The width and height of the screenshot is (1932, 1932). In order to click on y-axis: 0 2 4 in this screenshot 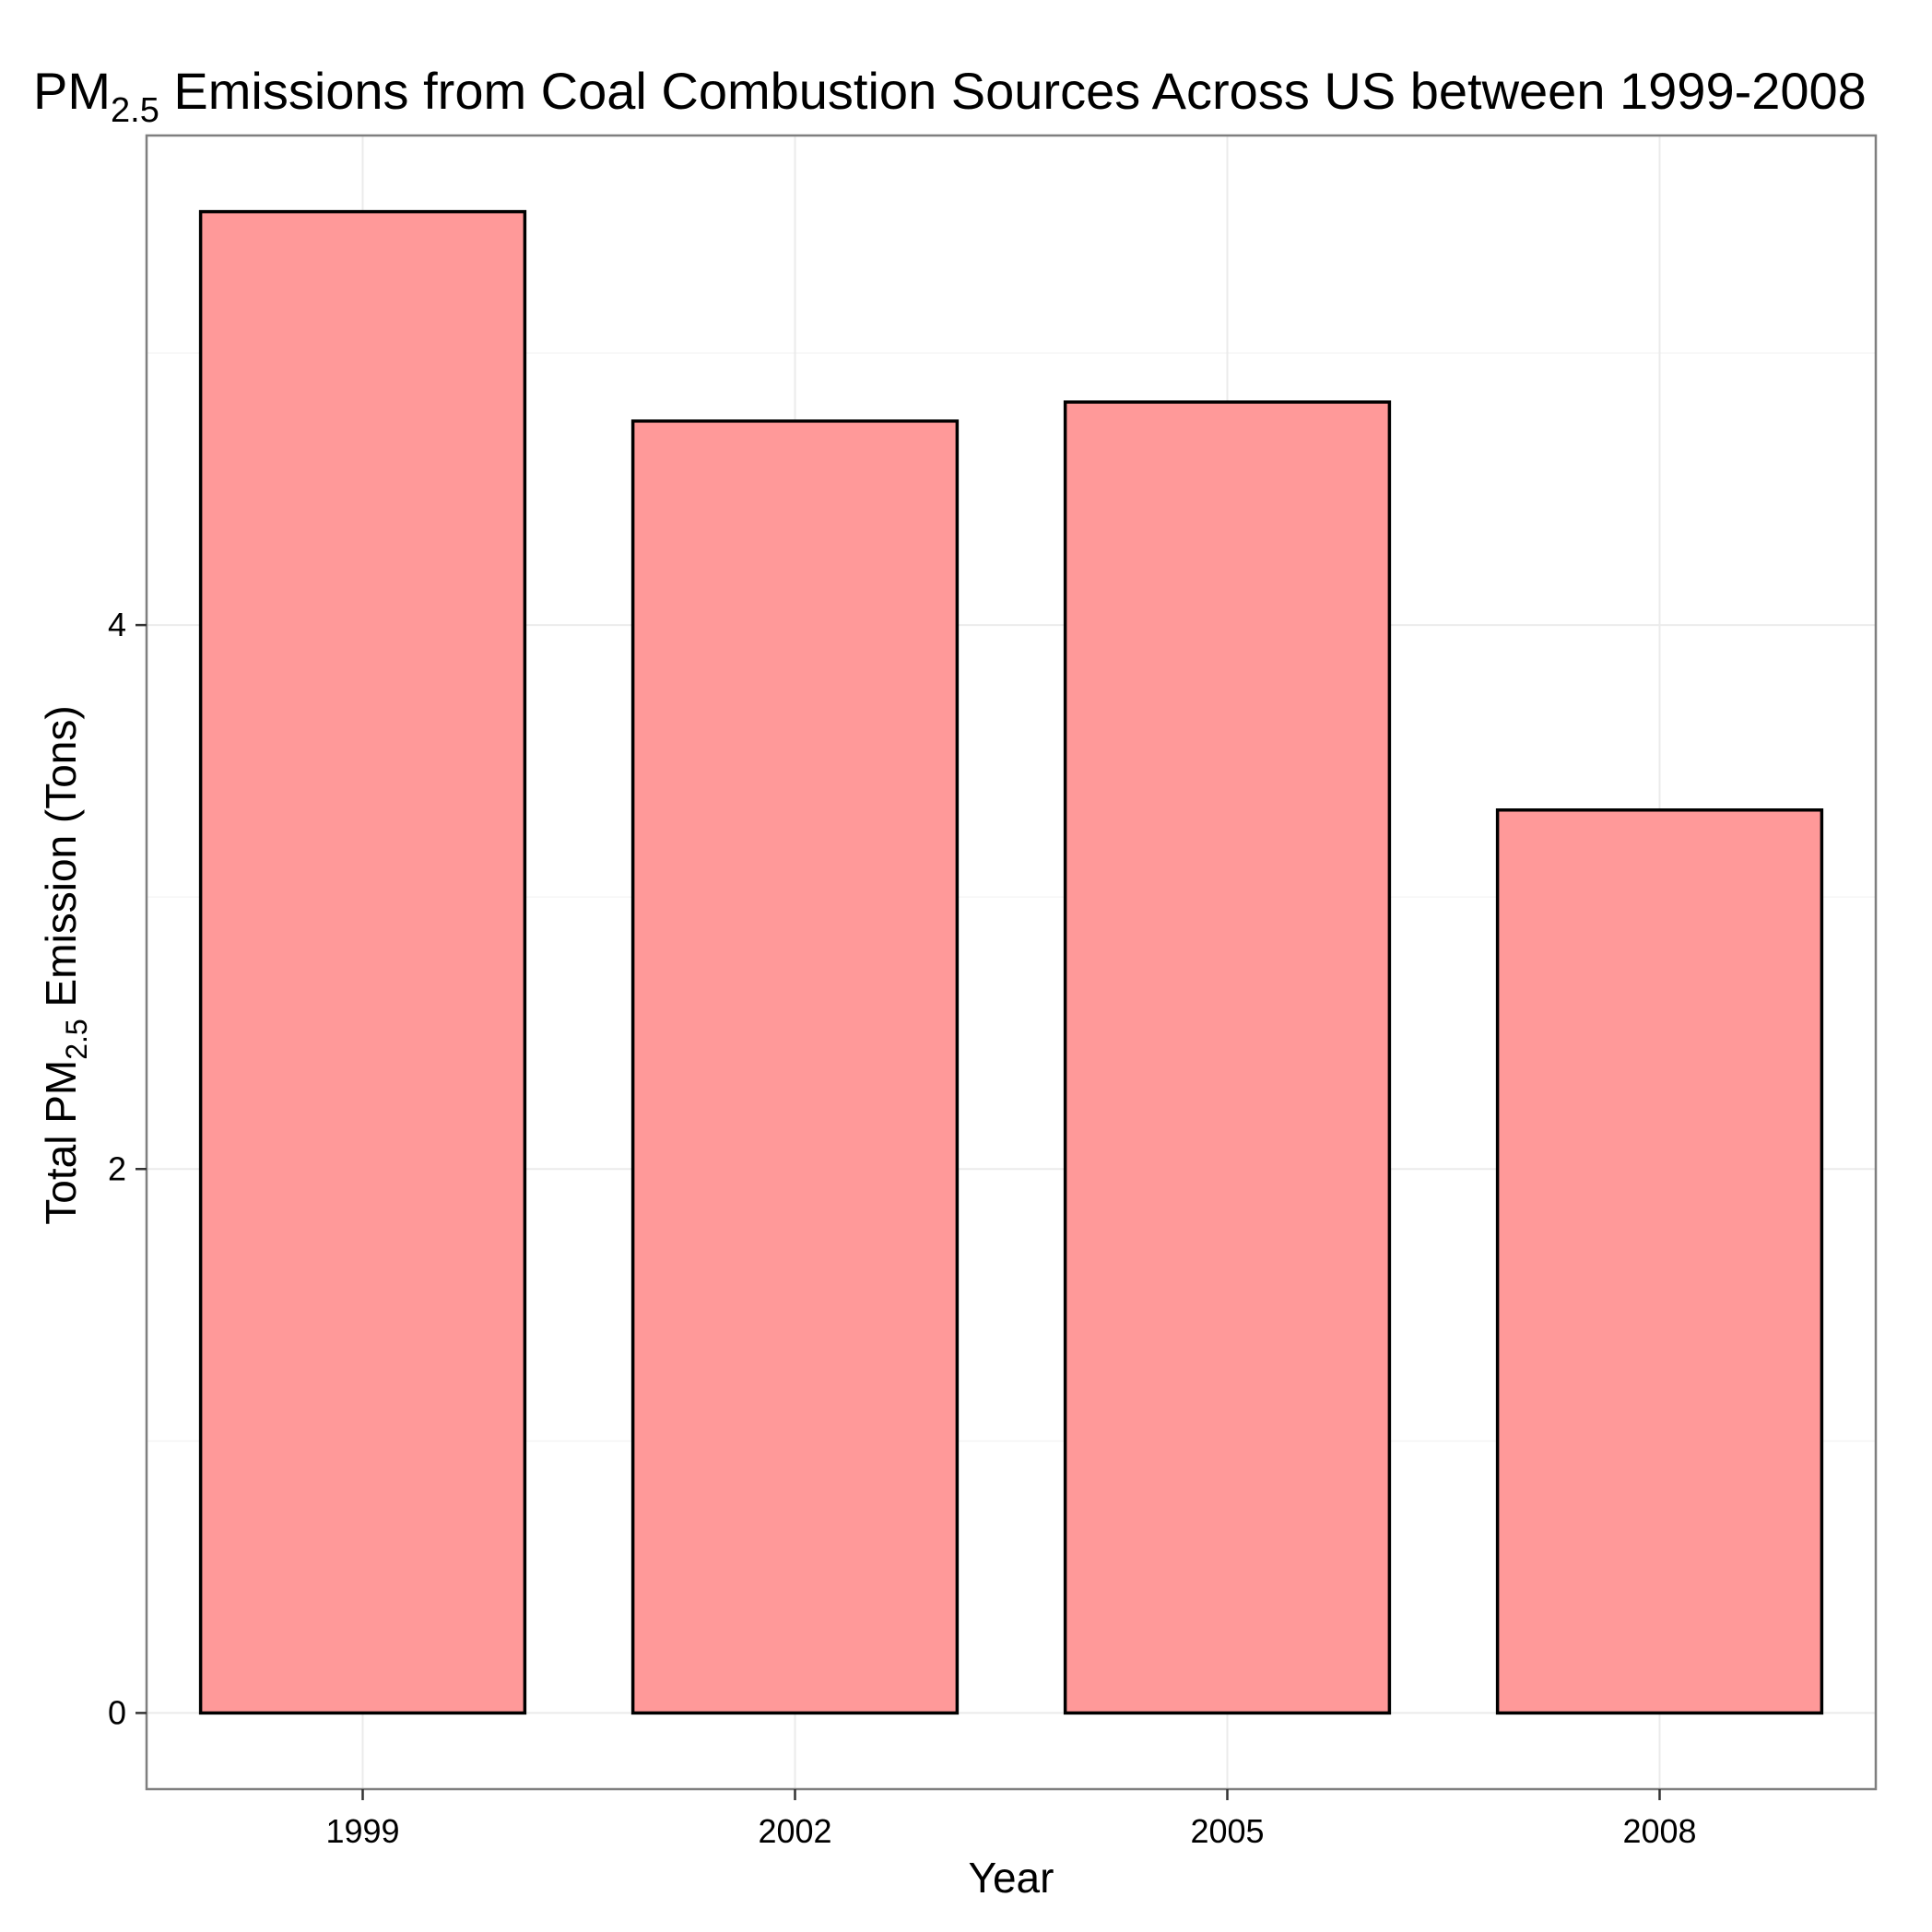, I will do `click(127, 1168)`.